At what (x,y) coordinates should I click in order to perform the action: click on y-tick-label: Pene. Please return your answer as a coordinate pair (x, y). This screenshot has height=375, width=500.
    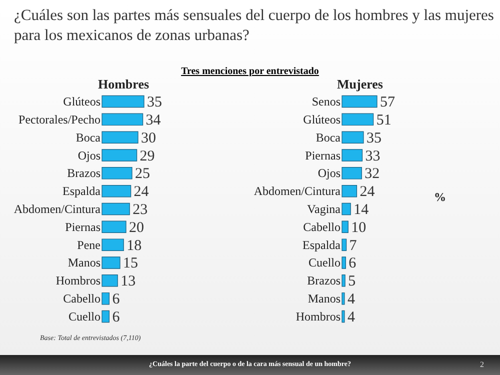
    Looking at the image, I should click on (88, 245).